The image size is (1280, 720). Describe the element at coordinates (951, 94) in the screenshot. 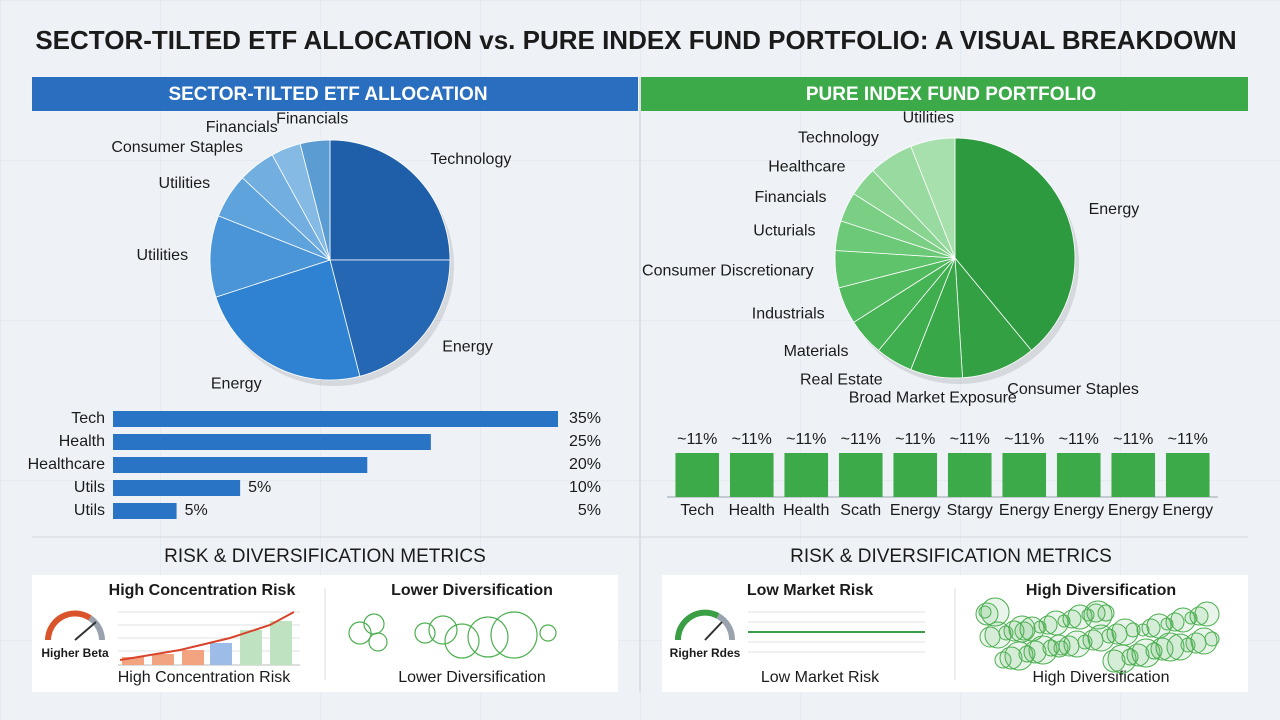

I see `right-heading: PURE INDEX FUND PORTFOLIO` at that location.